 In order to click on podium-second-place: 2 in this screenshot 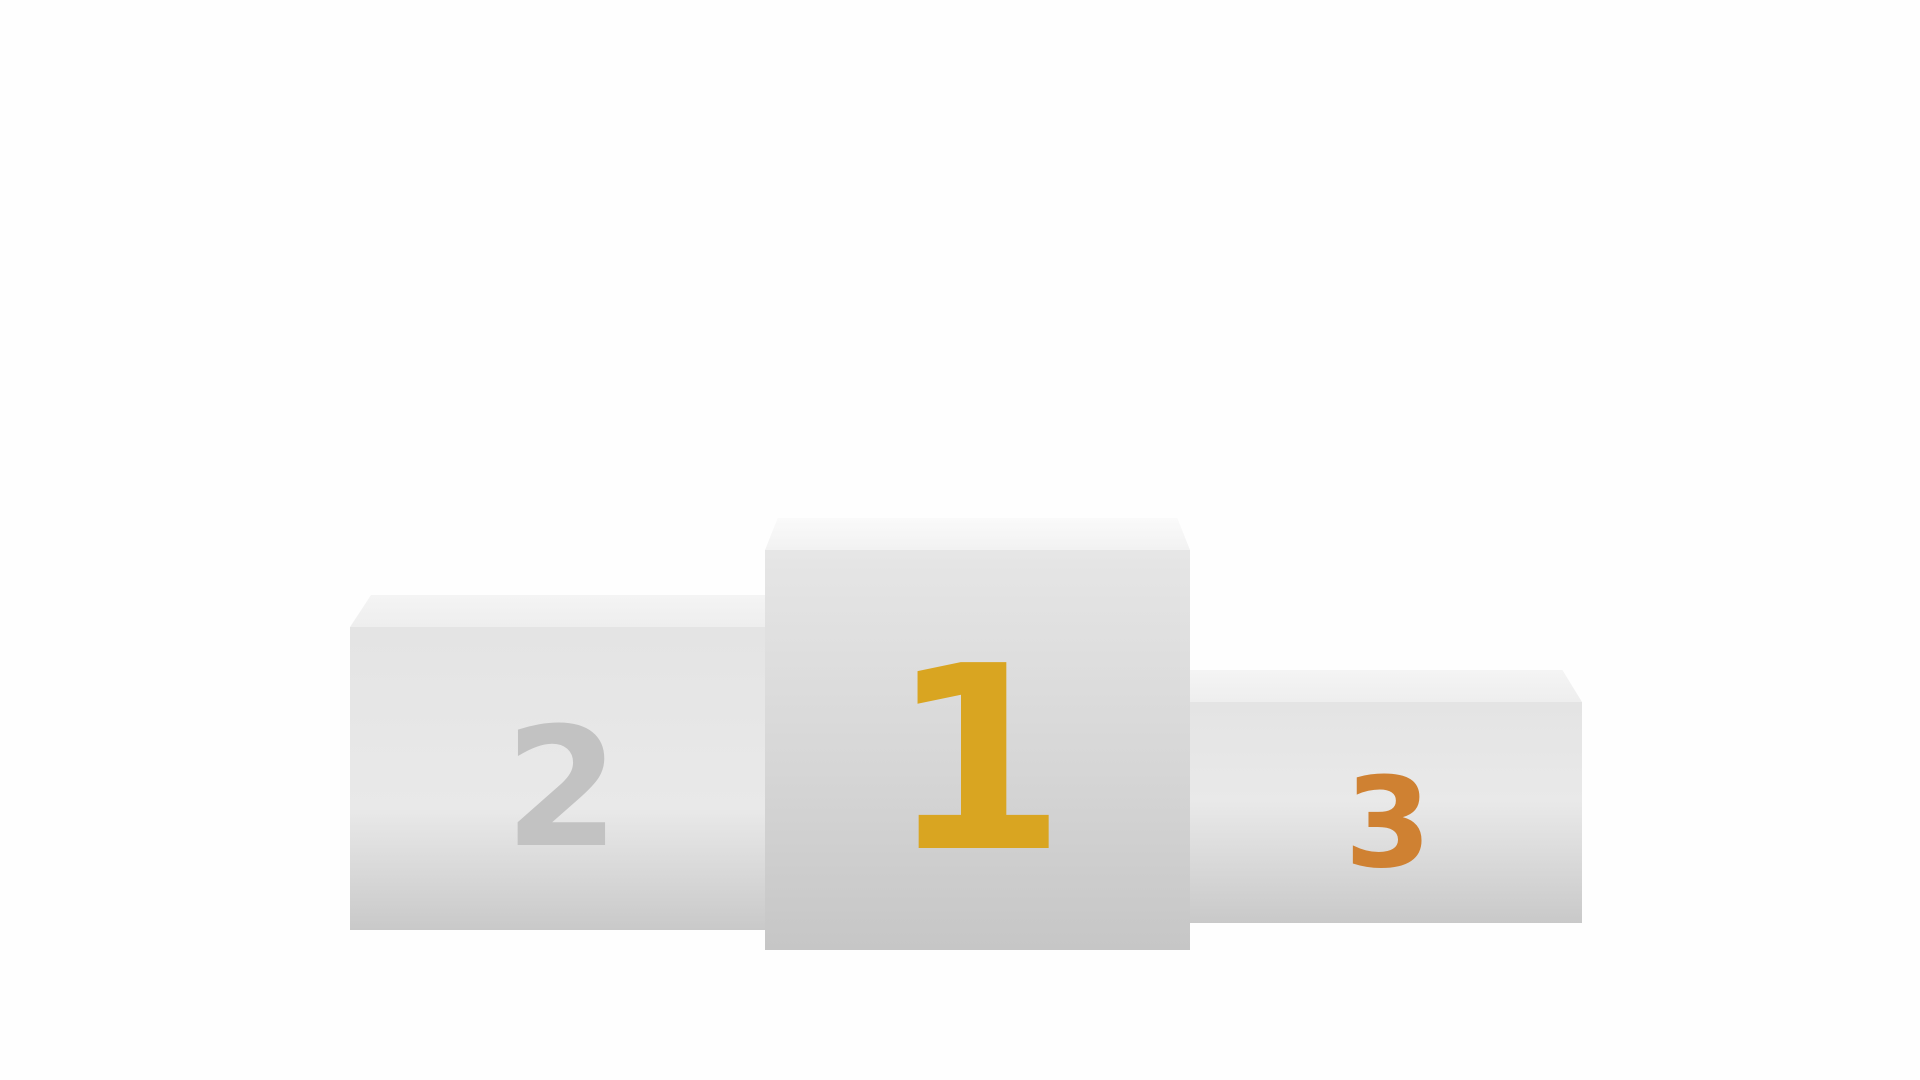, I will do `click(560, 762)`.